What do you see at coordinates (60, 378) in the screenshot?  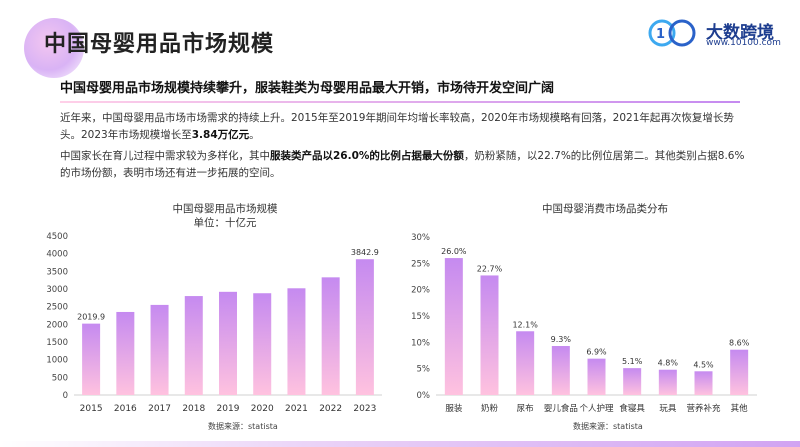 I see `c1-ytick-label: 500` at bounding box center [60, 378].